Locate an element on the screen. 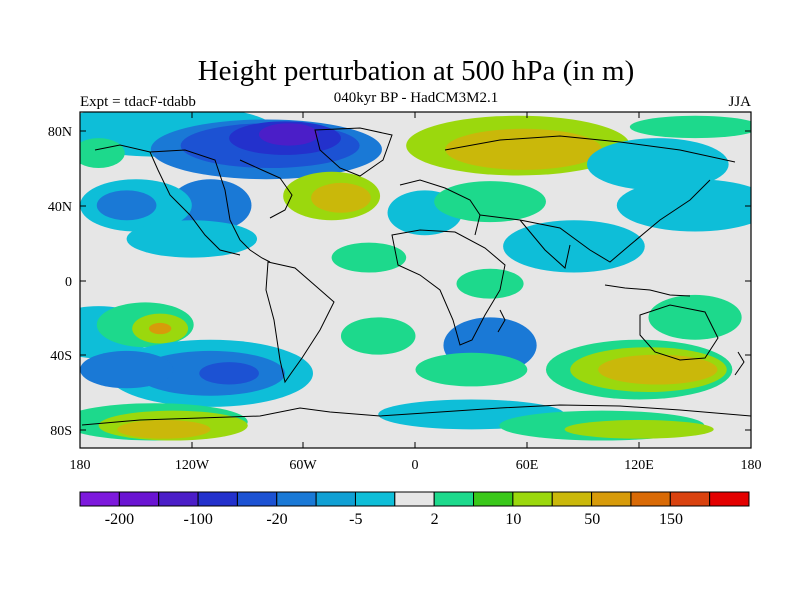 This screenshot has height=600, width=800. map-subtitle: 040kyr BP - HadCM3M2.1 is located at coordinates (416, 98).